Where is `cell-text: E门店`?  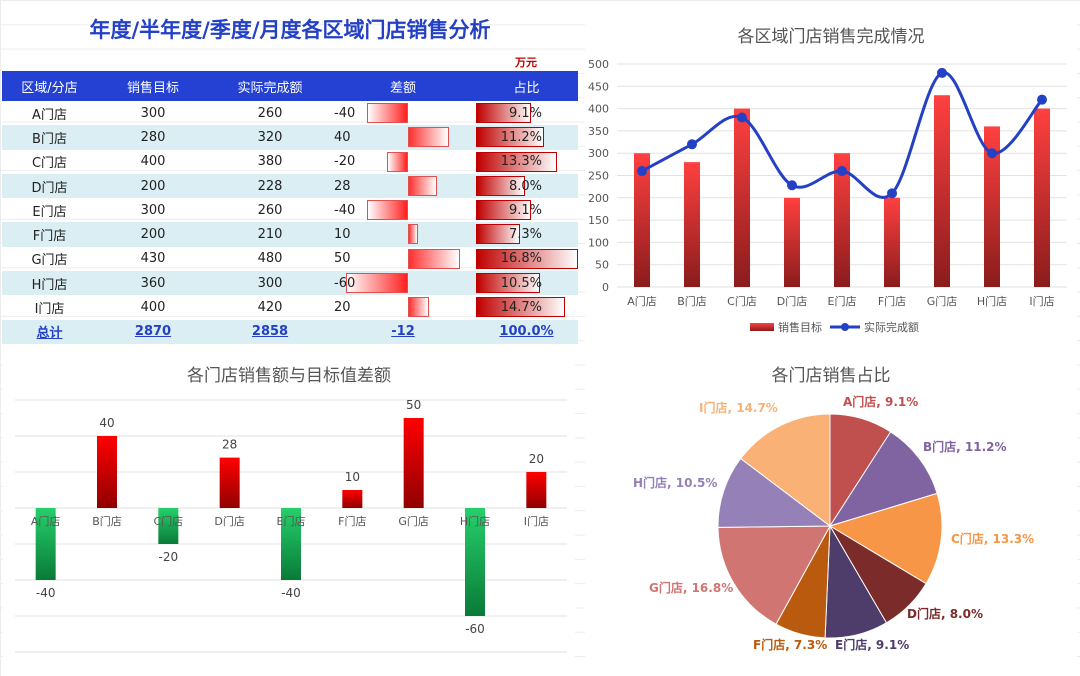
cell-text: E门店 is located at coordinates (49, 212).